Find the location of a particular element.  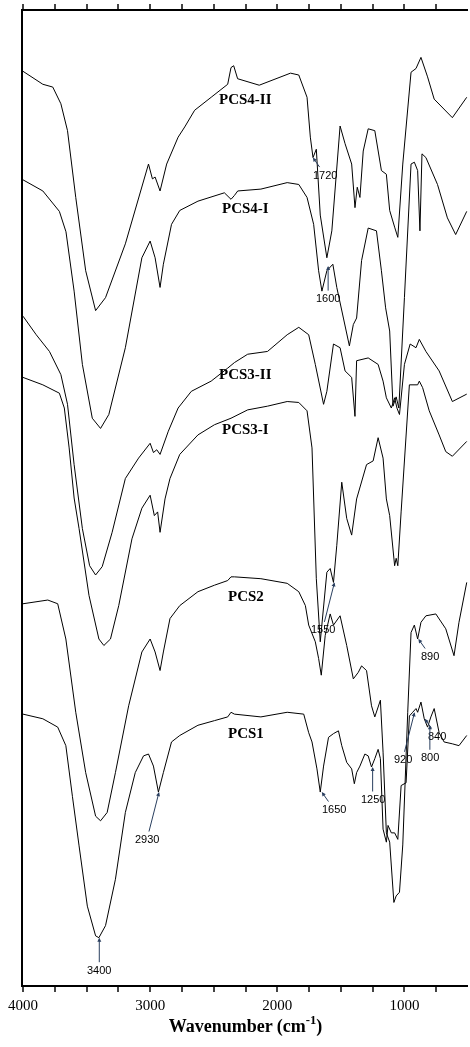

annotation: 800 is located at coordinates (430, 757).